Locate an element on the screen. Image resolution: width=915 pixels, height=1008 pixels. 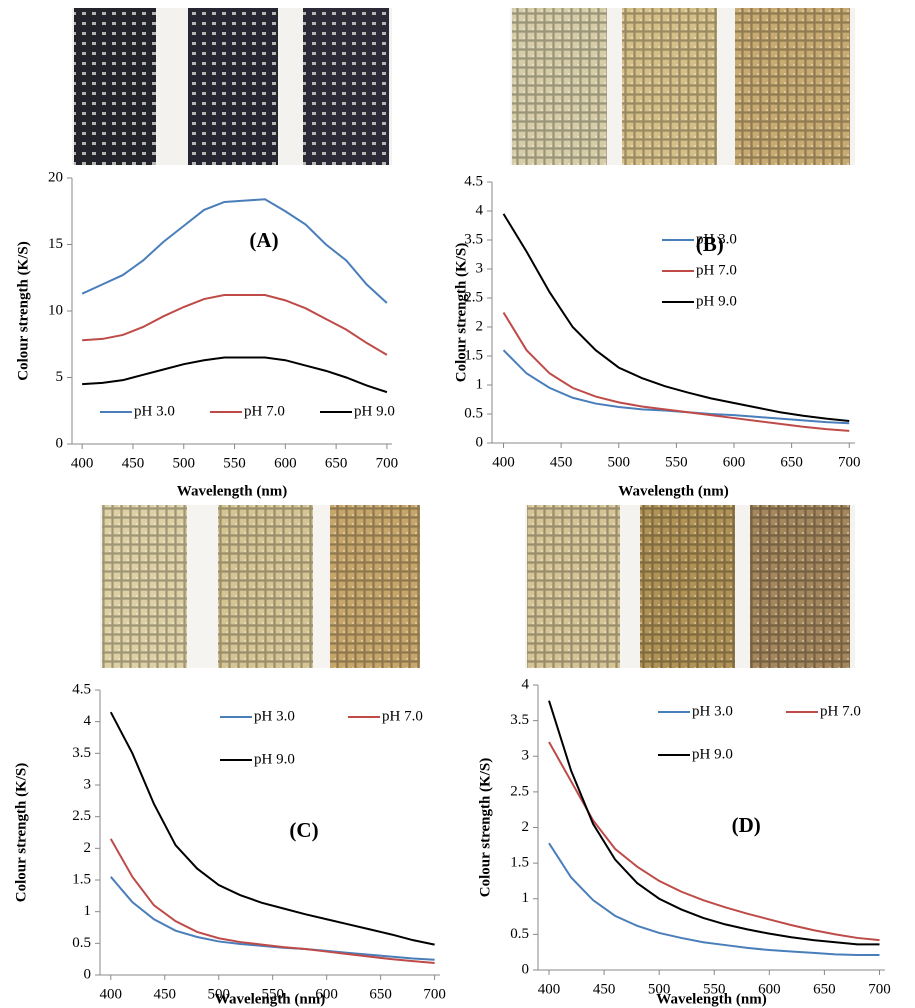
photo-a is located at coordinates (232, 86).